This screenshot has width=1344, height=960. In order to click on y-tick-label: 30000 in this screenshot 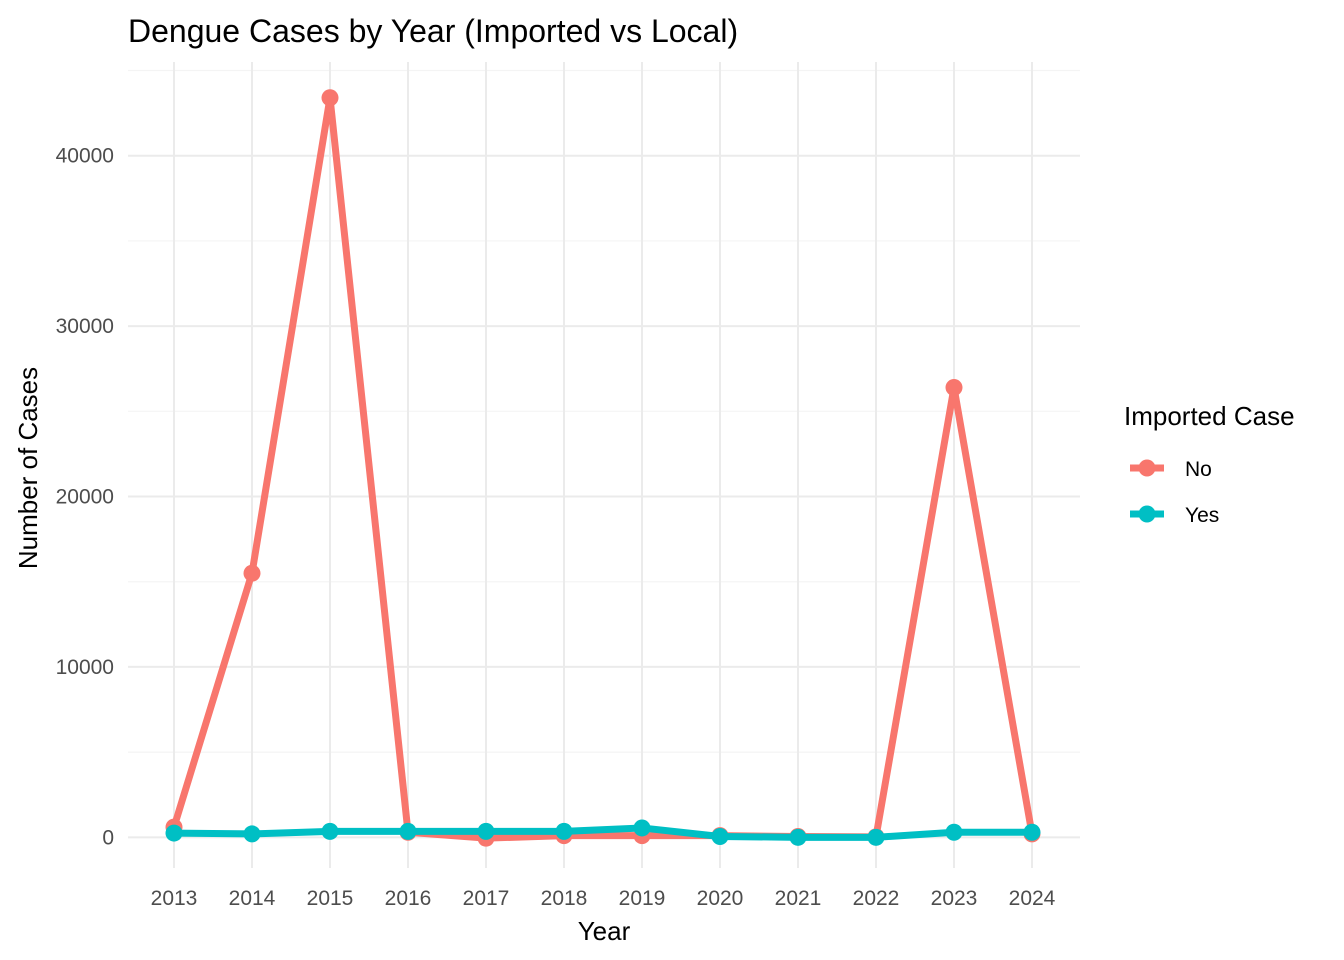, I will do `click(85, 326)`.